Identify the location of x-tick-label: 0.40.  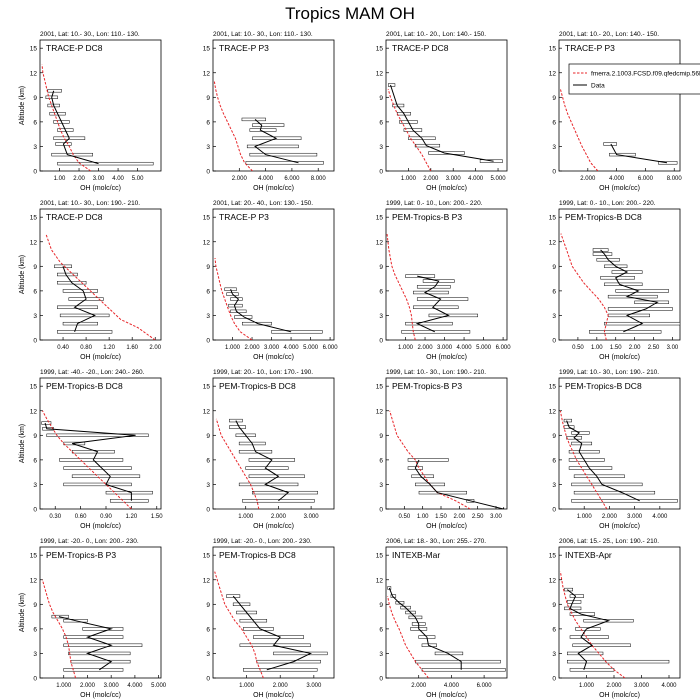
(63, 348).